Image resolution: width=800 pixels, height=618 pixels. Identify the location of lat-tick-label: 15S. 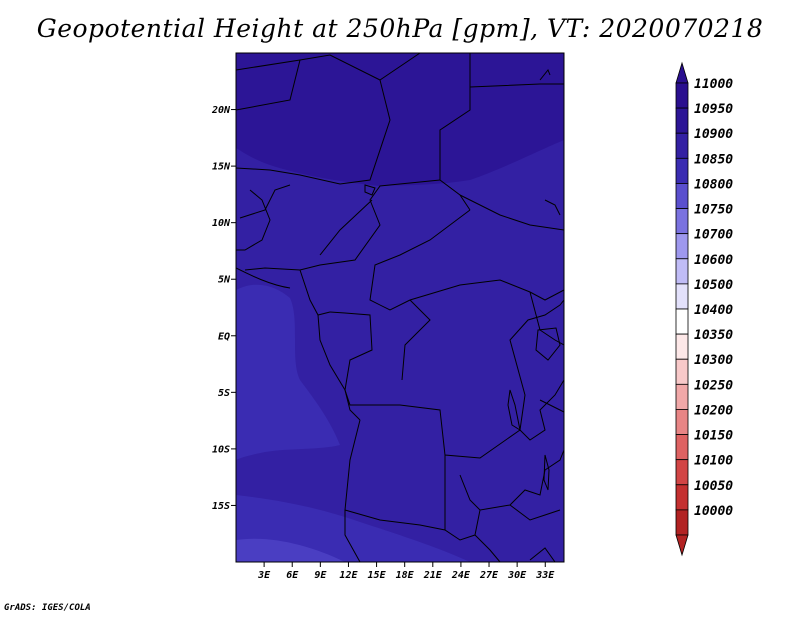
(221, 506).